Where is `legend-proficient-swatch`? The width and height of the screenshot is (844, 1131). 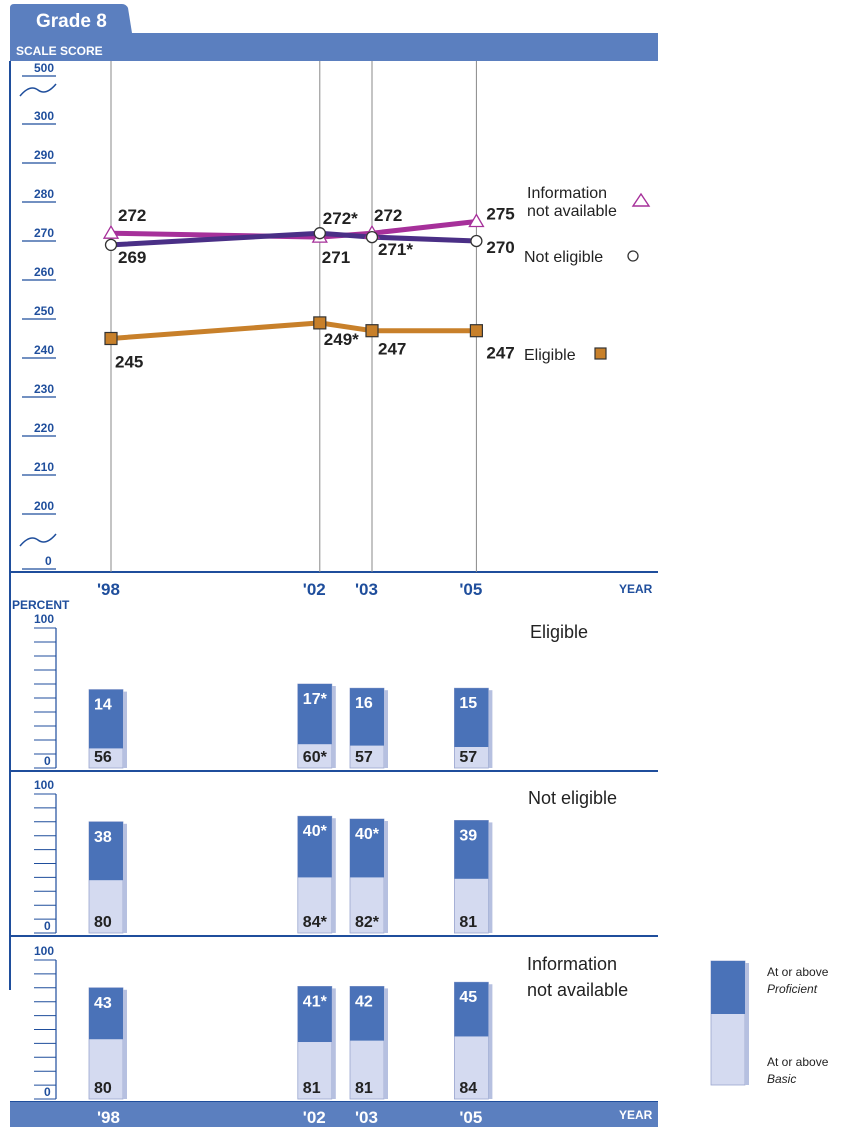 legend-proficient-swatch is located at coordinates (728, 987).